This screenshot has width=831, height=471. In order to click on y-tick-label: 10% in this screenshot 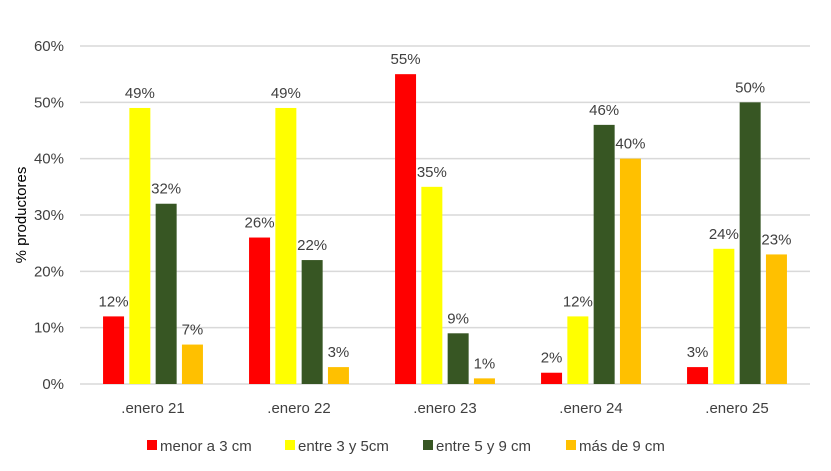, I will do `click(49, 328)`.